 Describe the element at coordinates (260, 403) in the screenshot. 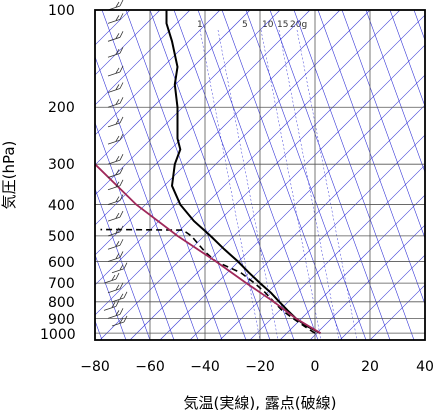

I see `x-axis-title: 気温(実線), 露点(破線)` at that location.